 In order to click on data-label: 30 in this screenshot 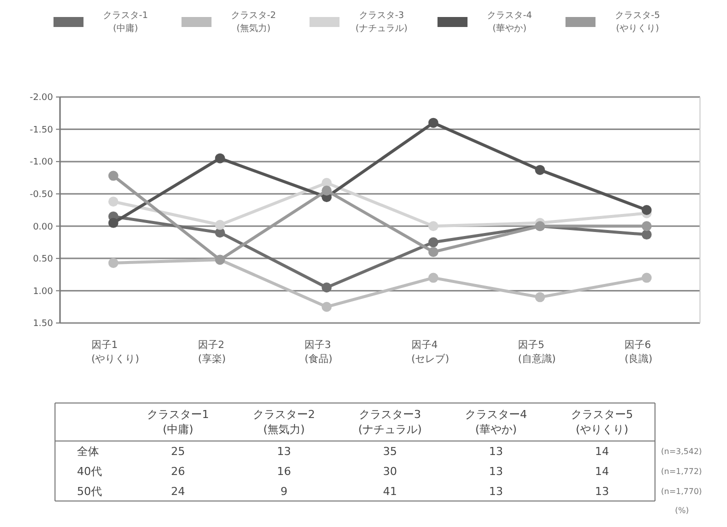, I will do `click(390, 471)`.